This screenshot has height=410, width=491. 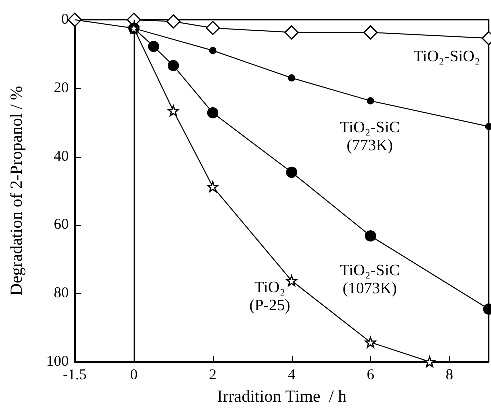 What do you see at coordinates (75, 376) in the screenshot?
I see `x-tick-label: -1.5` at bounding box center [75, 376].